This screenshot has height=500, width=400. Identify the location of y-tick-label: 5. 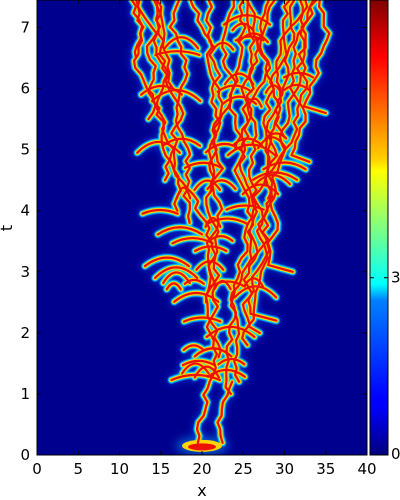
(25, 150).